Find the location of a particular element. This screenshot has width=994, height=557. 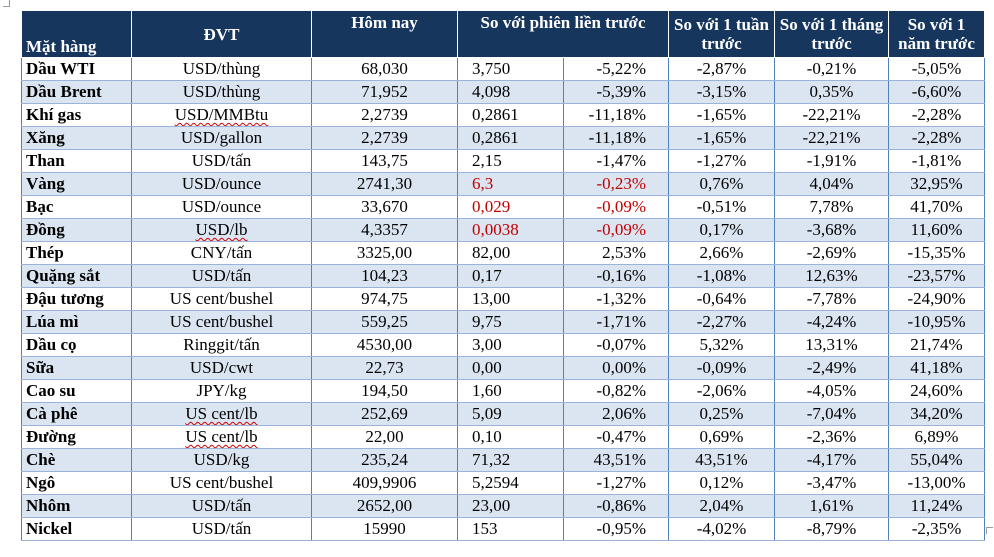

cell-item: Nhôm is located at coordinates (76, 506).